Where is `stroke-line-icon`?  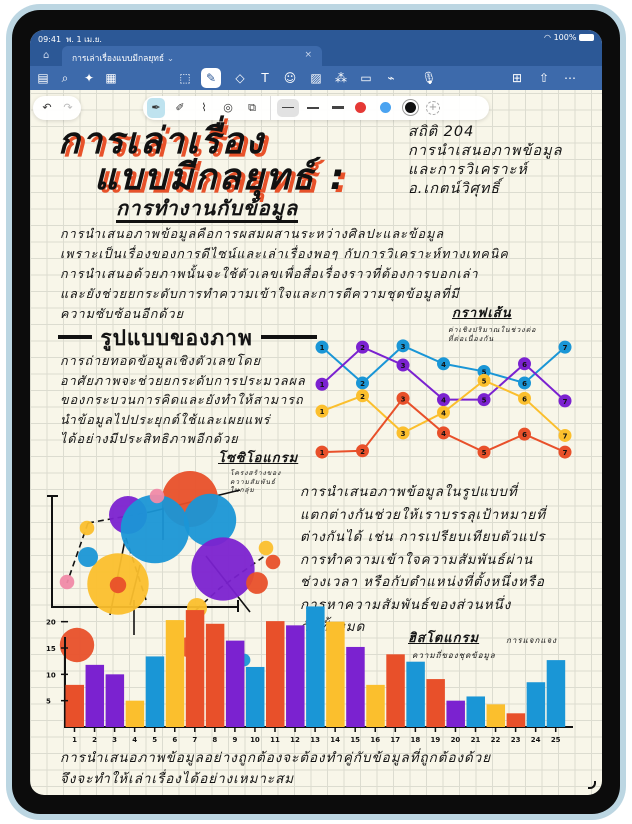
stroke-line-icon is located at coordinates (313, 107).